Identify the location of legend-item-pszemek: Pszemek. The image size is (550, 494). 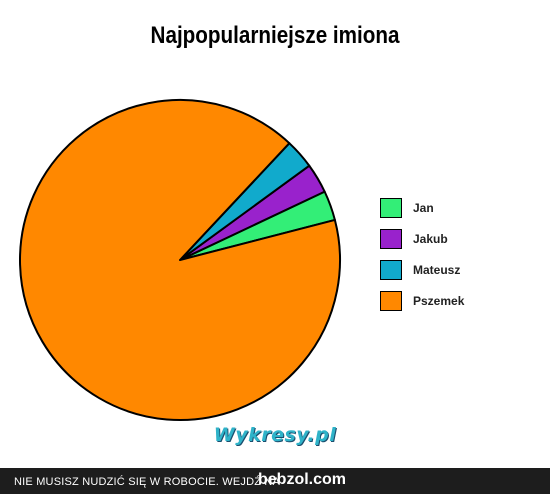
(455, 303).